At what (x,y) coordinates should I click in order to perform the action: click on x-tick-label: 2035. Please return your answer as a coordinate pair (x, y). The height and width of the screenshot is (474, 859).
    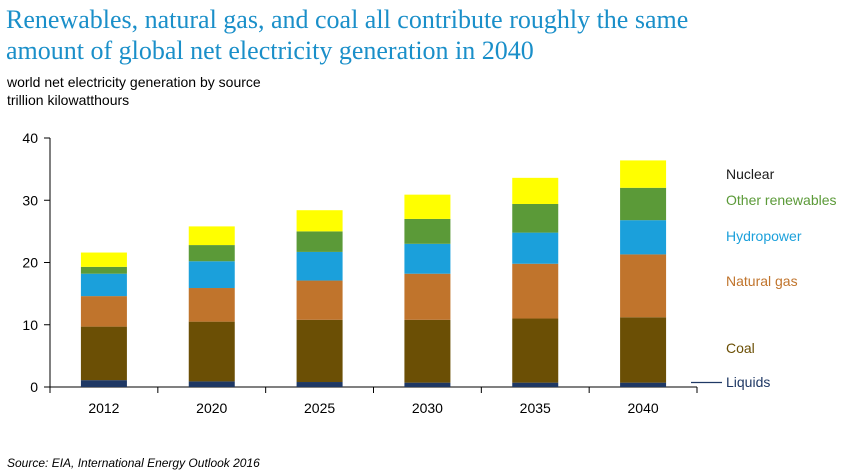
    Looking at the image, I should click on (535, 408).